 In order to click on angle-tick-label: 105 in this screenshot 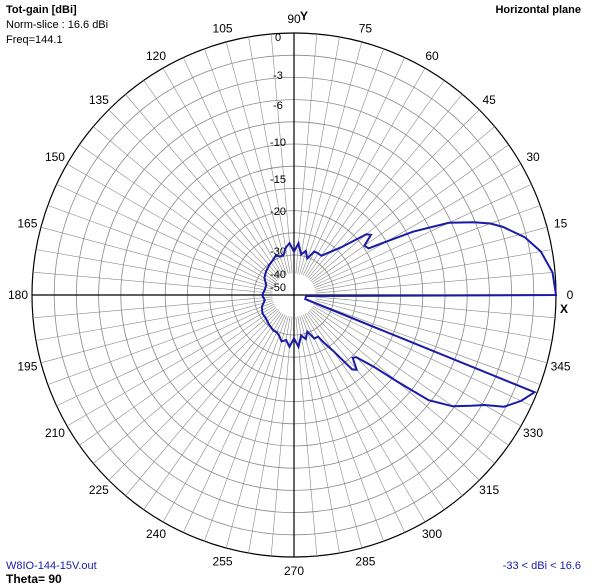, I will do `click(223, 28)`.